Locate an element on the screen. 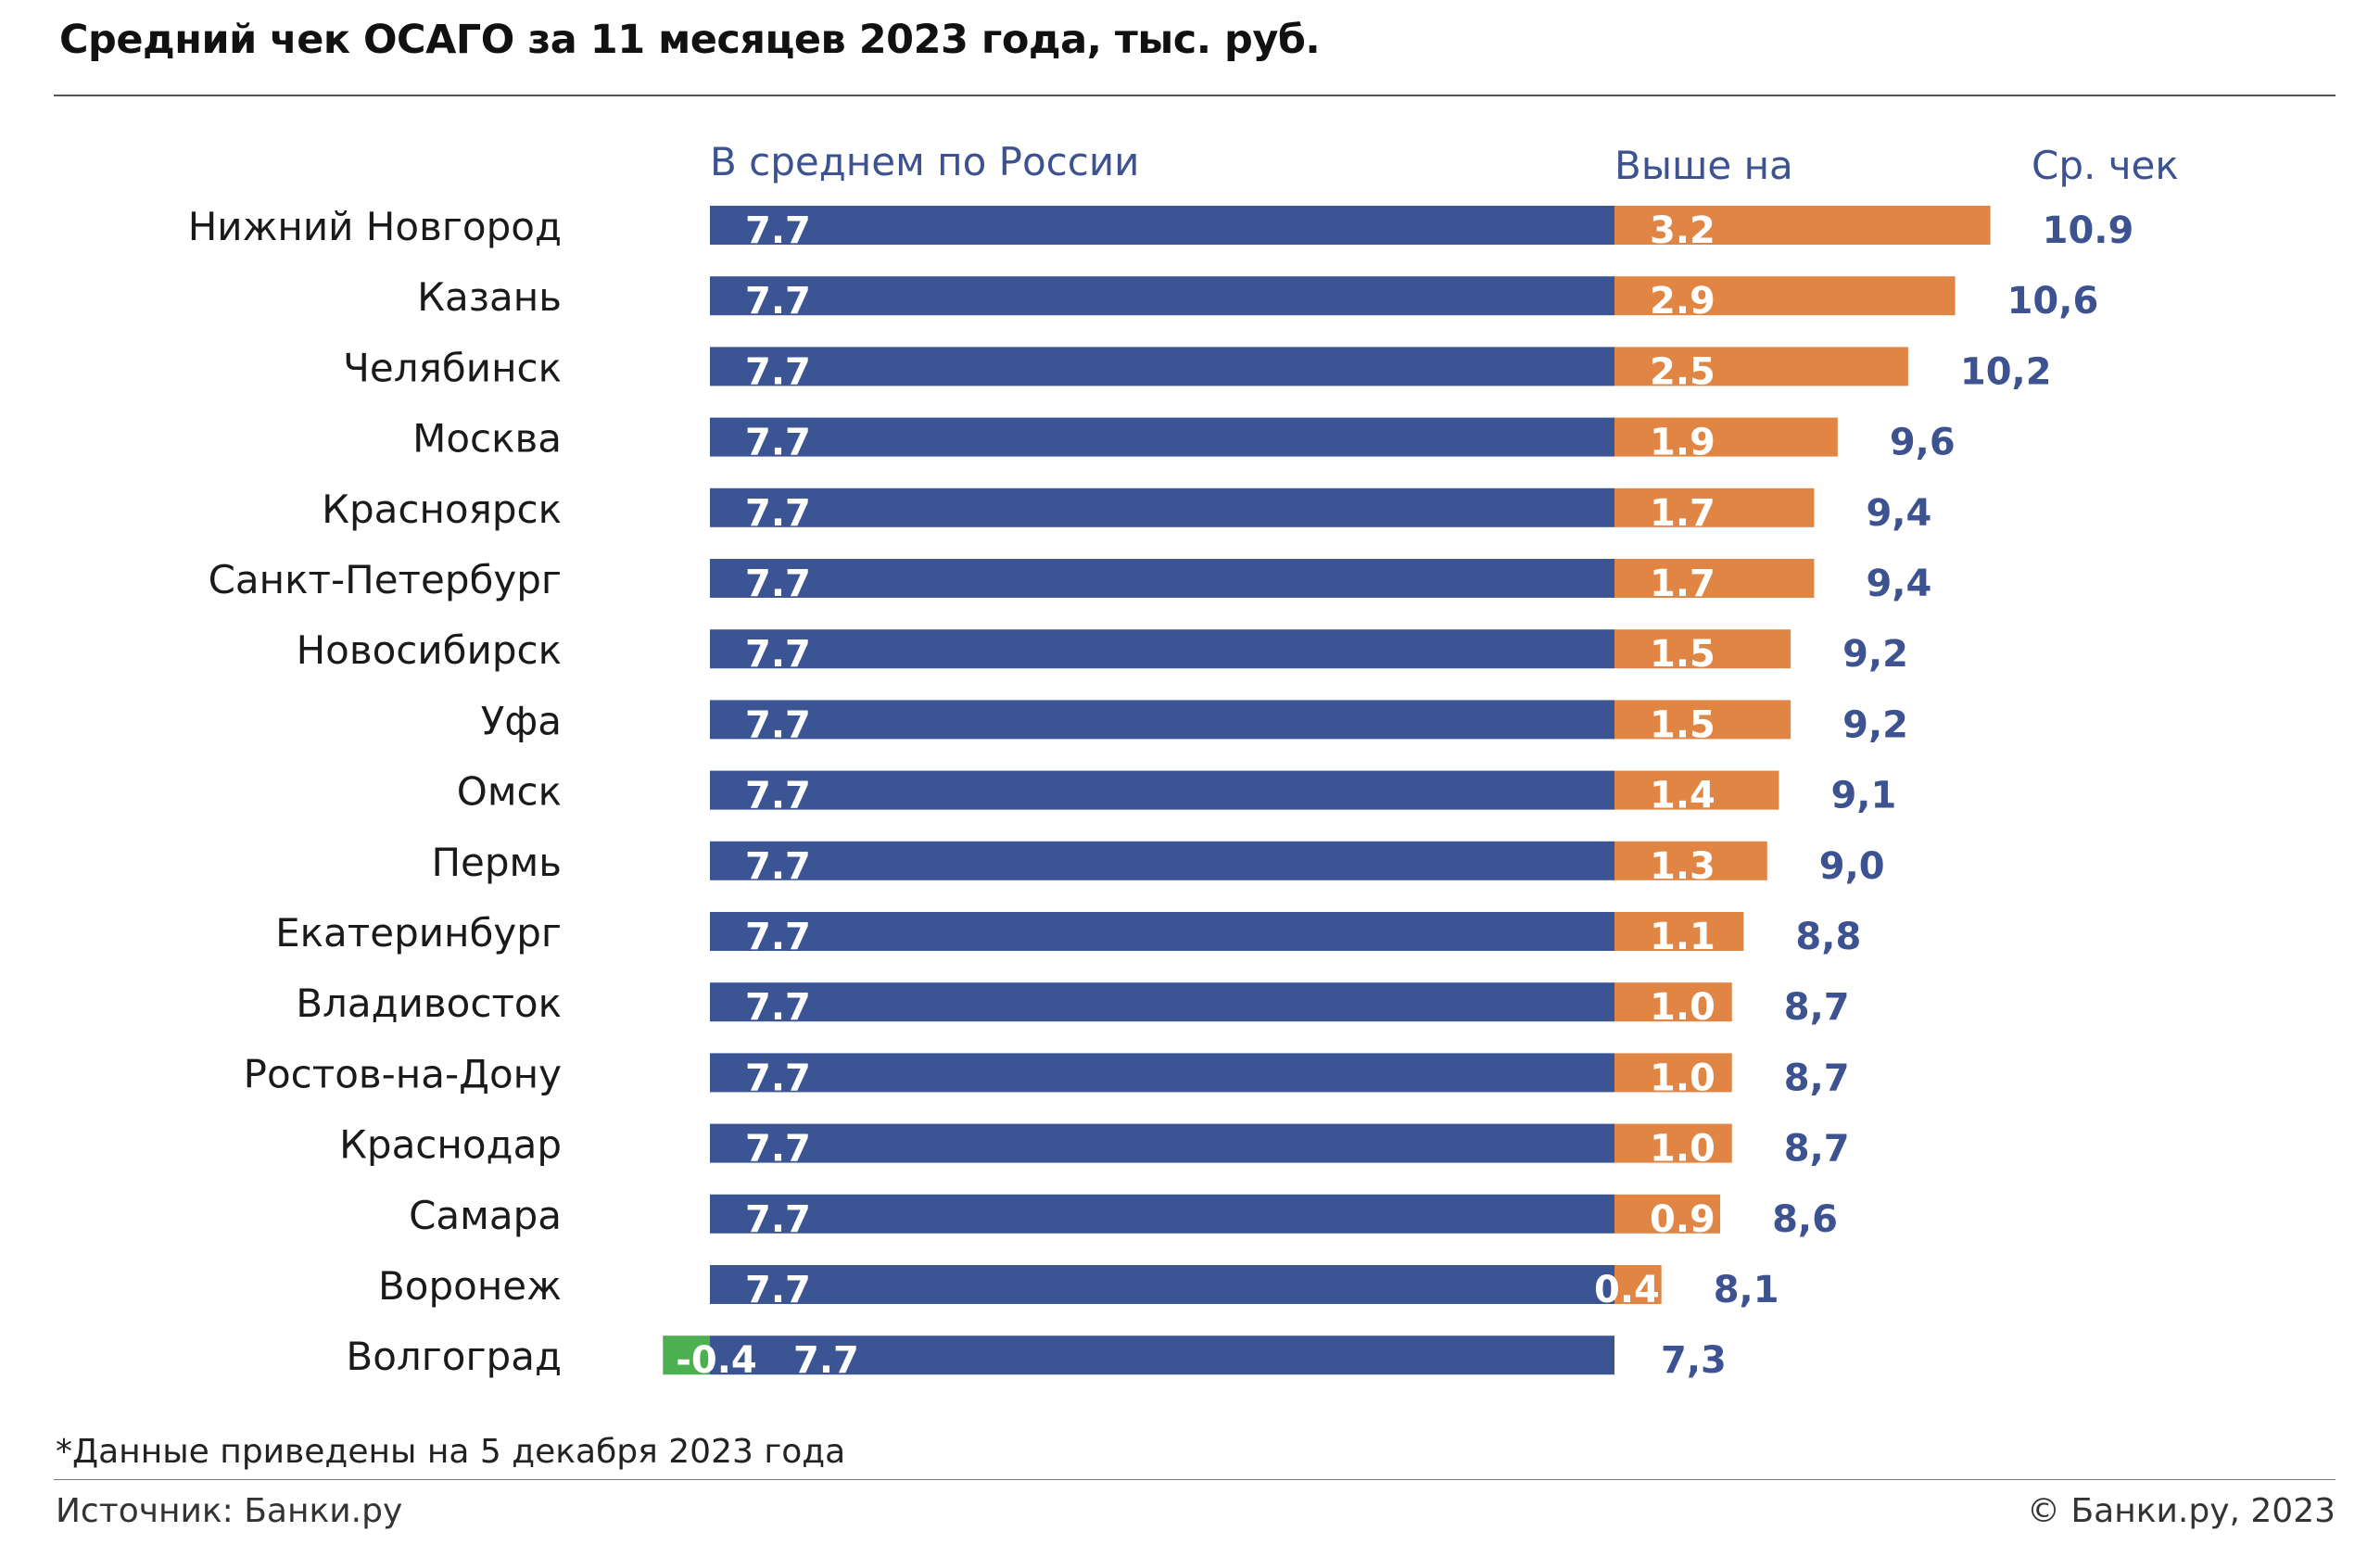 The image size is (2380, 1557). diff-value-label: 0.9 is located at coordinates (1682, 1220).